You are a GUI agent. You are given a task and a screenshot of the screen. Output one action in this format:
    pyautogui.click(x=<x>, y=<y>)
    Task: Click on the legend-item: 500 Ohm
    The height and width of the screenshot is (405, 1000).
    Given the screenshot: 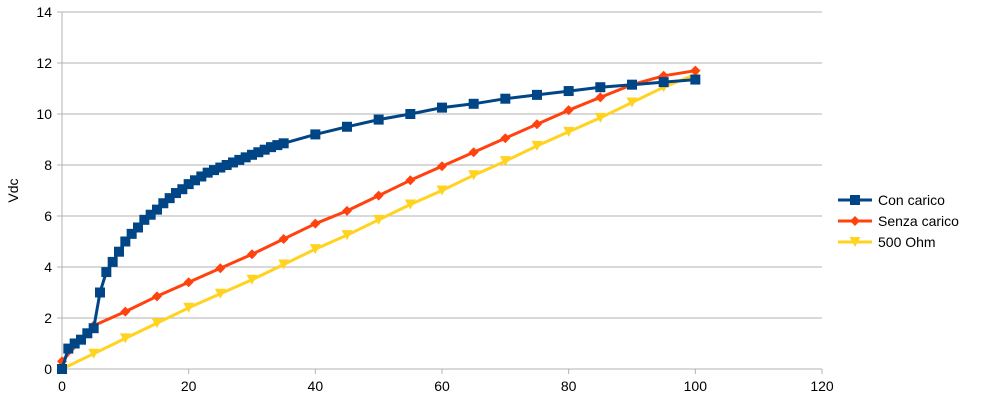 What is the action you would take?
    pyautogui.click(x=887, y=242)
    